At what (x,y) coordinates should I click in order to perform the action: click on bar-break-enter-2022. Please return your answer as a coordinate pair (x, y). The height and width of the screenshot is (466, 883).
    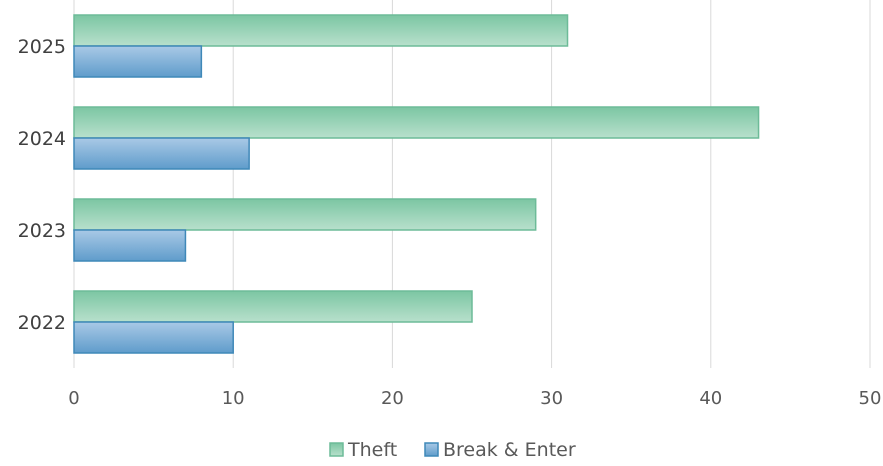
    Looking at the image, I should click on (153, 337).